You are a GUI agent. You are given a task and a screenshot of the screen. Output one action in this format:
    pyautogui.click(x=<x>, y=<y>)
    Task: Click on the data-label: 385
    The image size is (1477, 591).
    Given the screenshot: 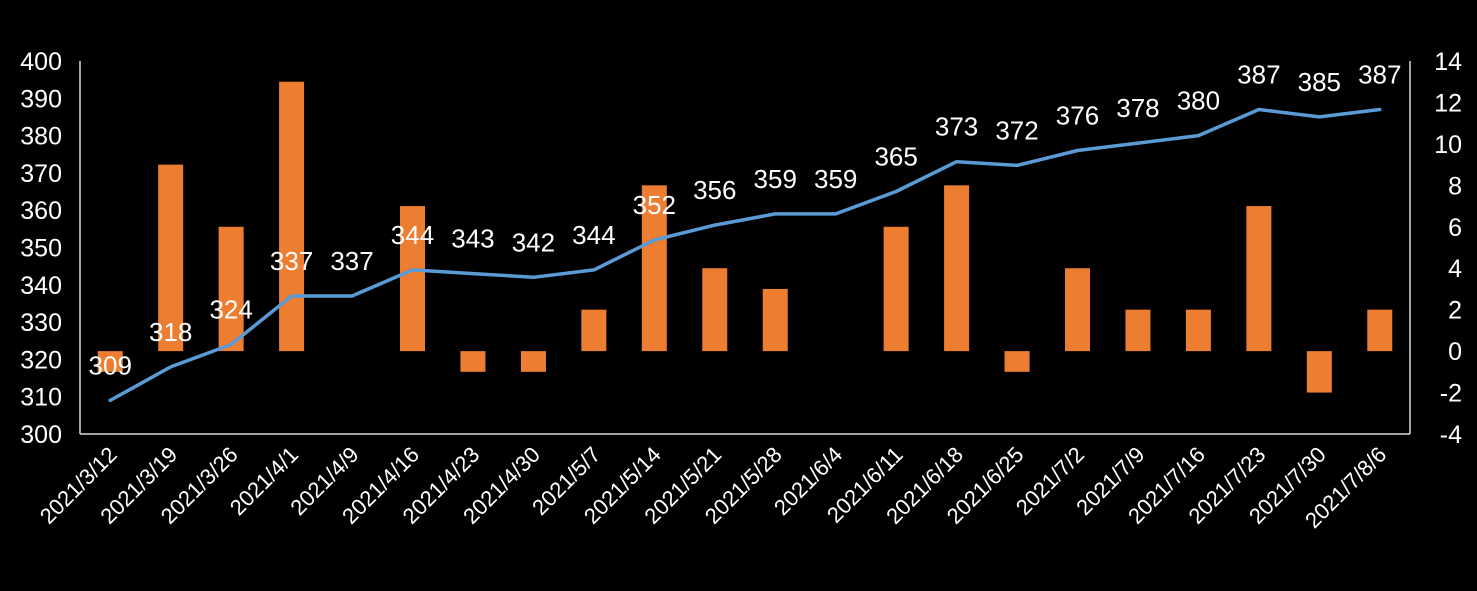 What is the action you would take?
    pyautogui.click(x=1319, y=82)
    